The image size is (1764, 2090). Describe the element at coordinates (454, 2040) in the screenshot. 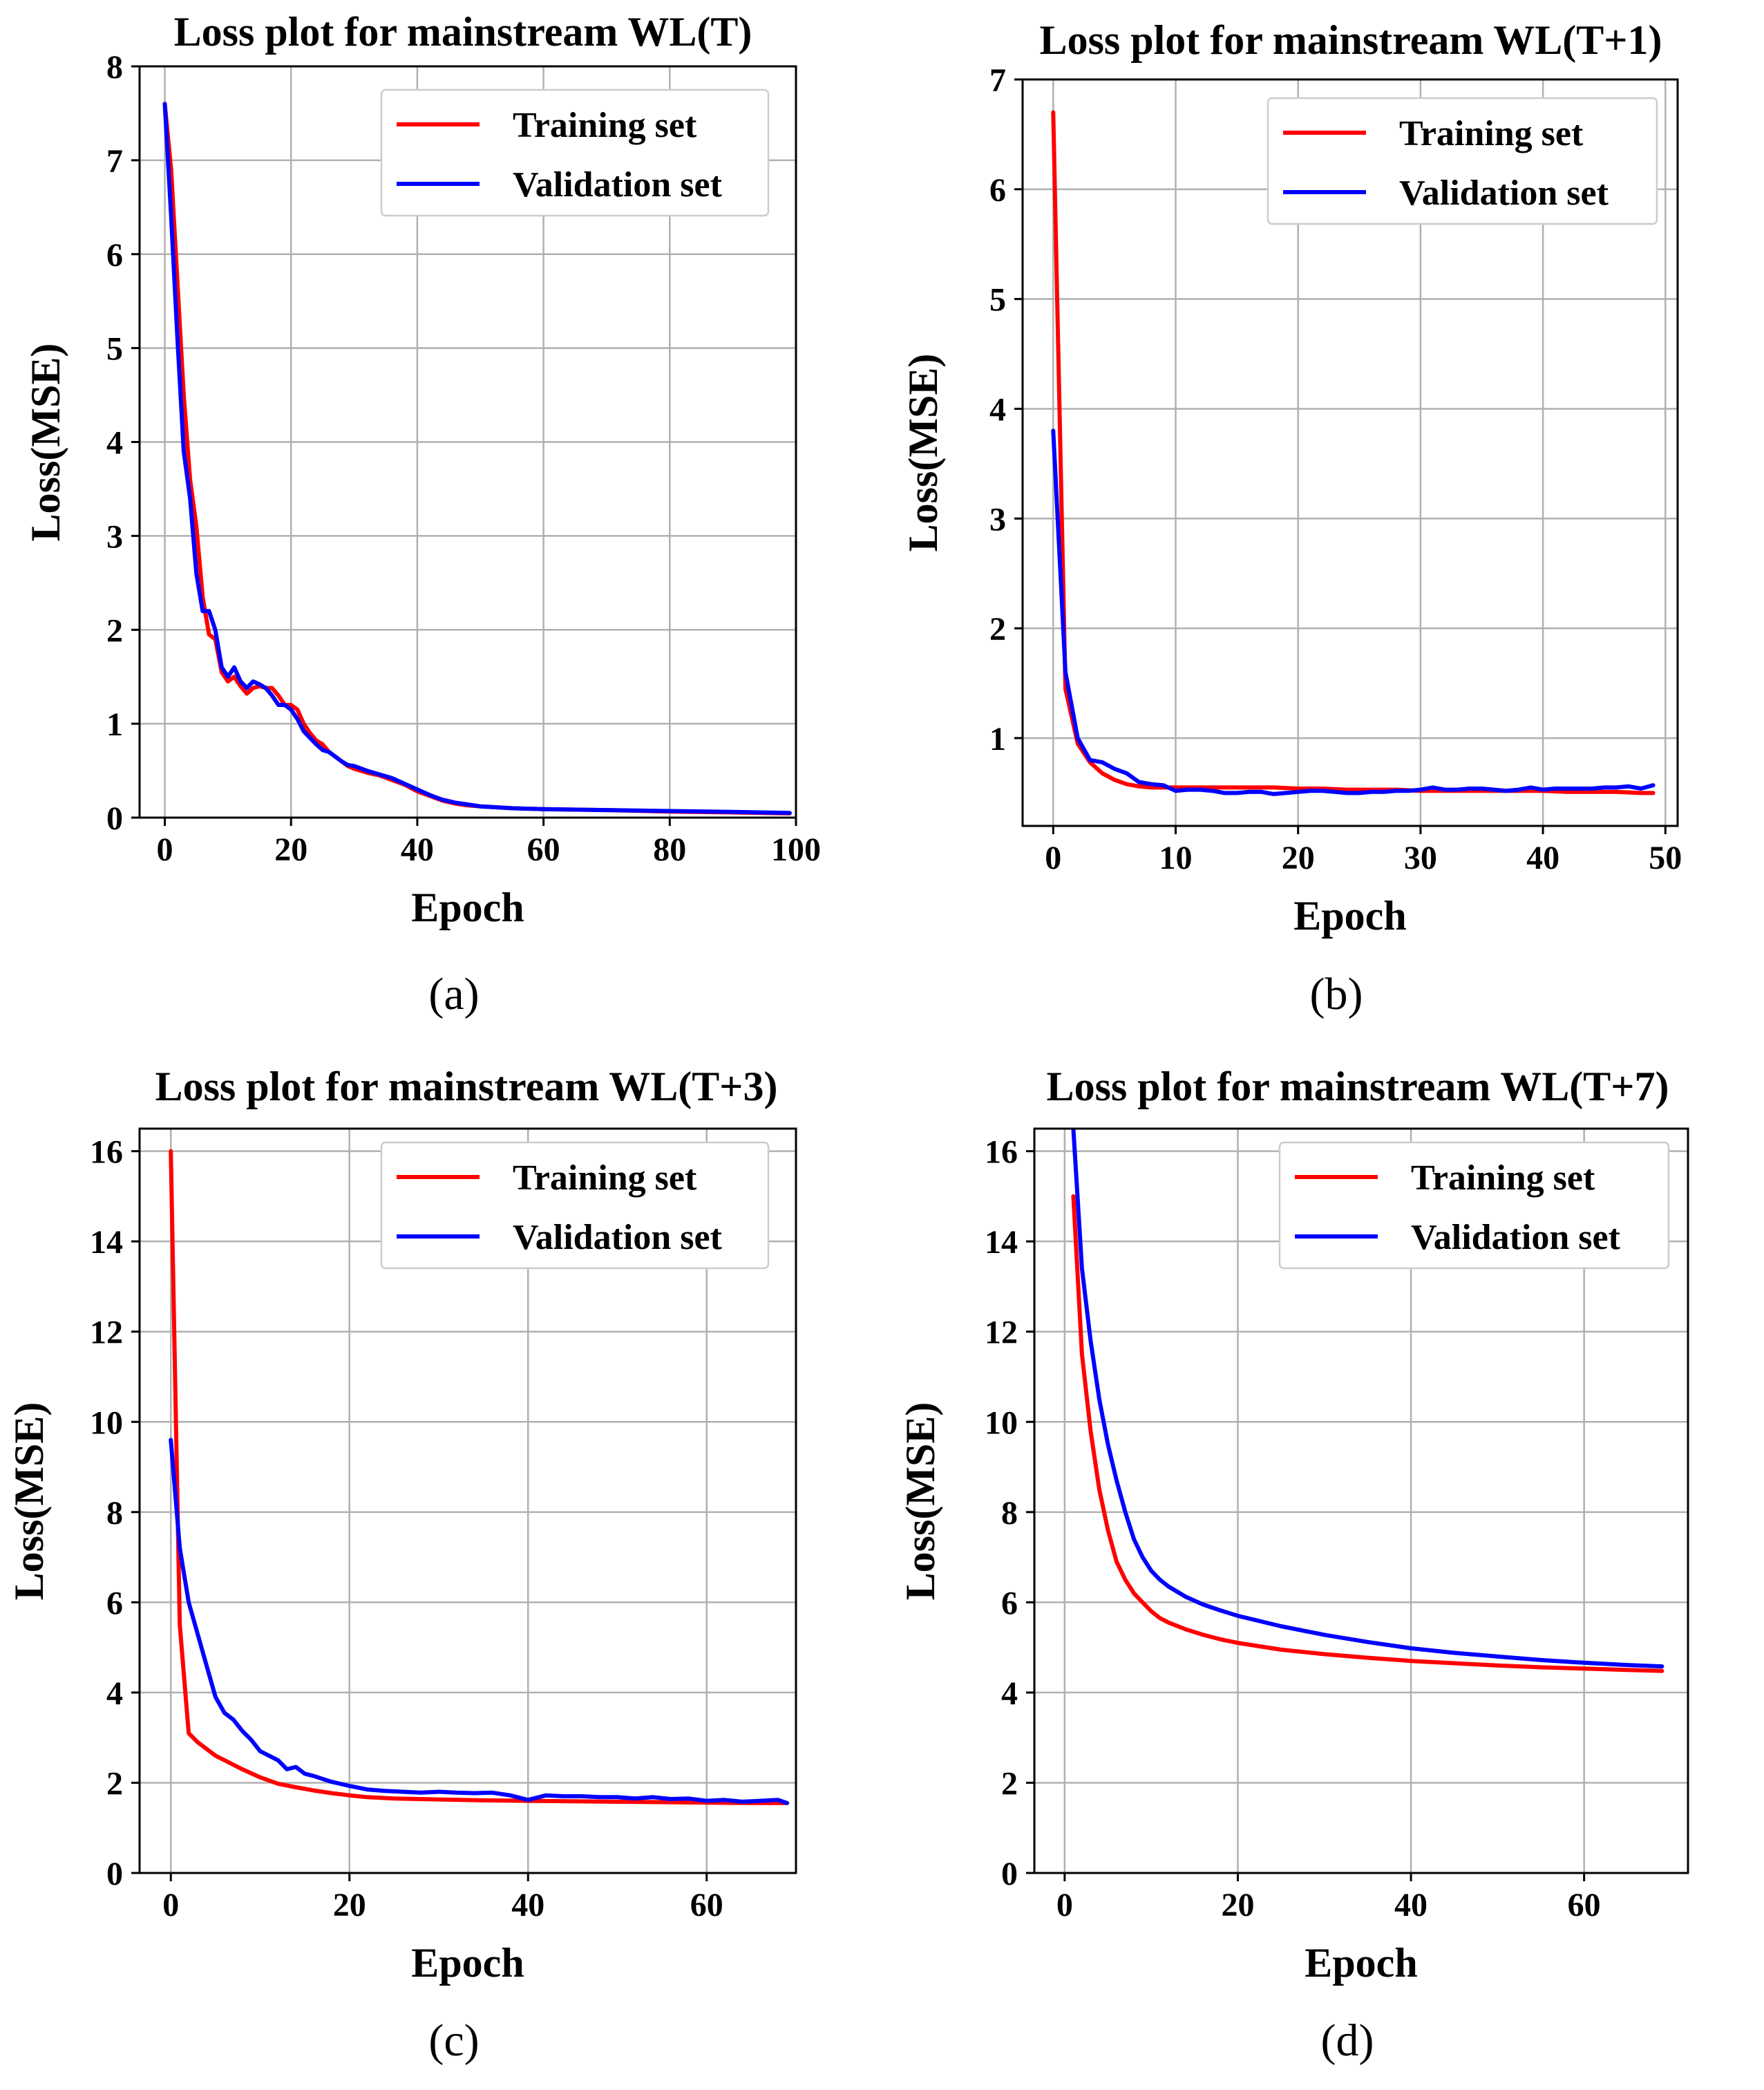

I see `panel-label: (c)` at that location.